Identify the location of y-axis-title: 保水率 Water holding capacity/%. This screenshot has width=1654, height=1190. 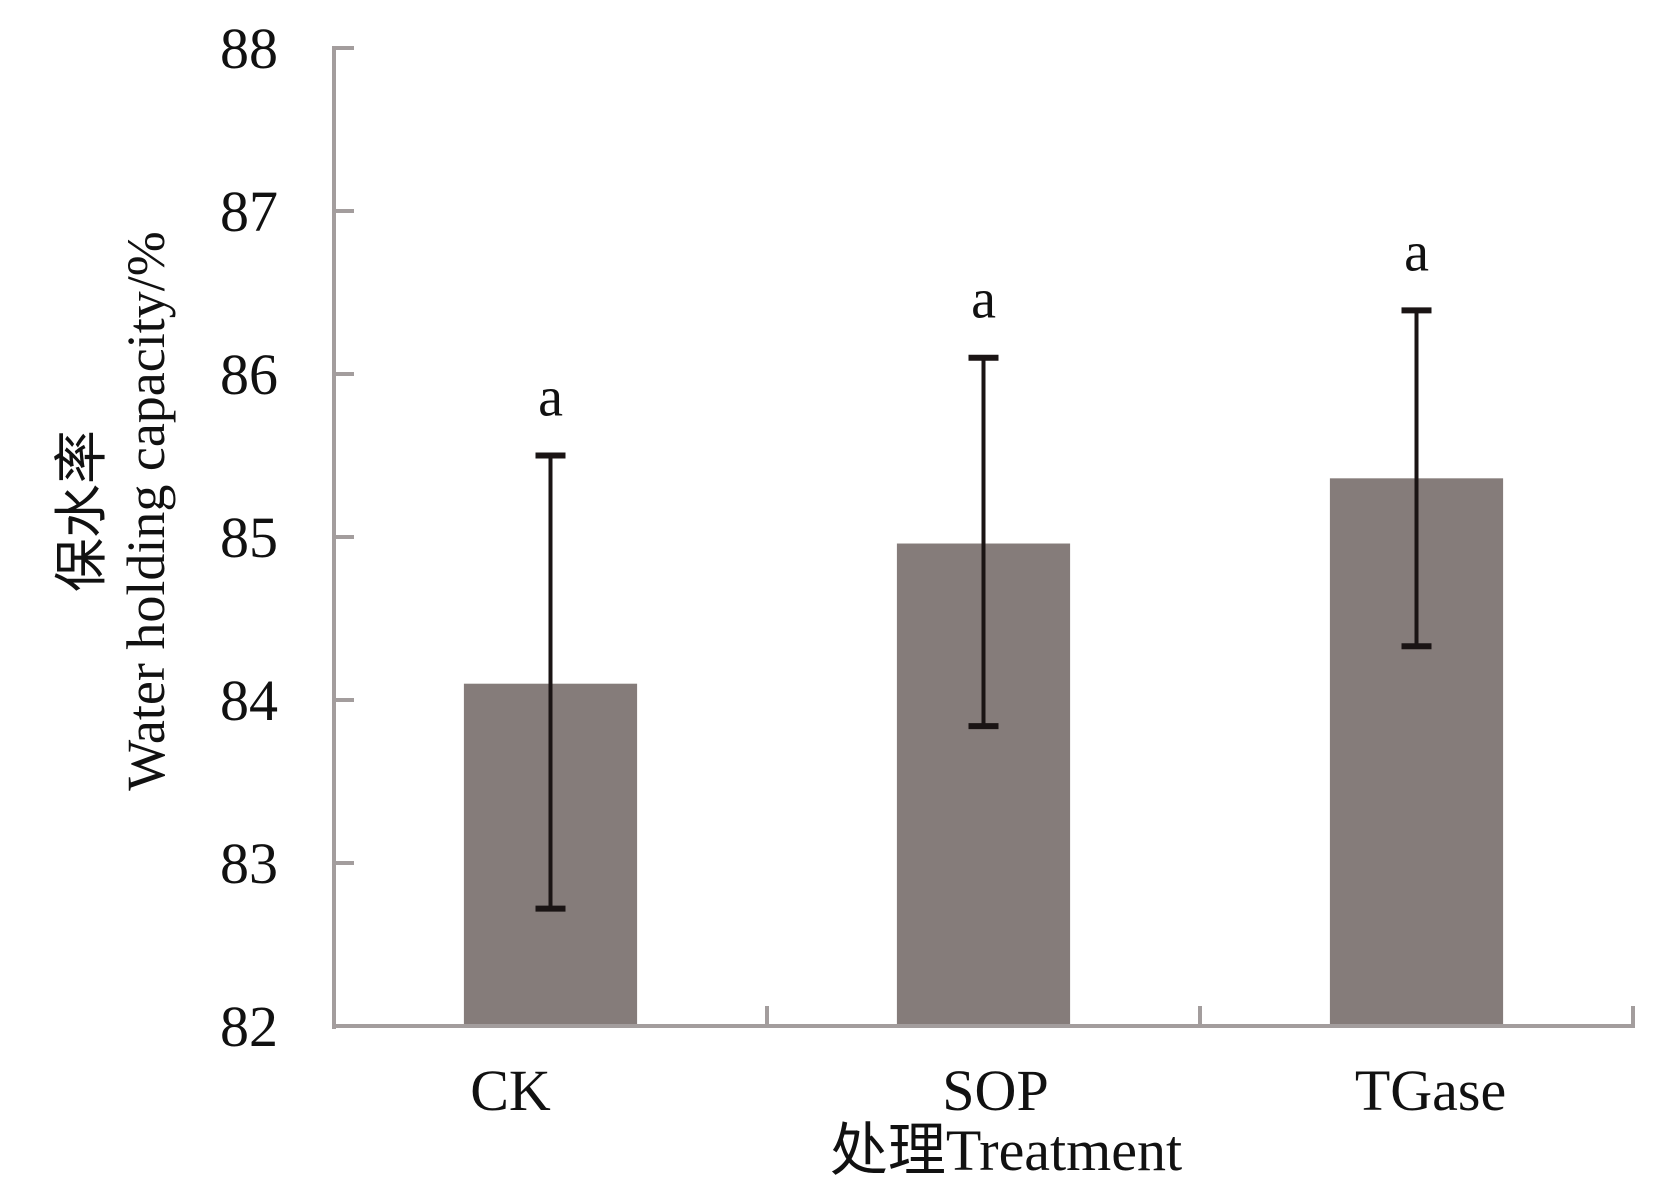
(114, 510).